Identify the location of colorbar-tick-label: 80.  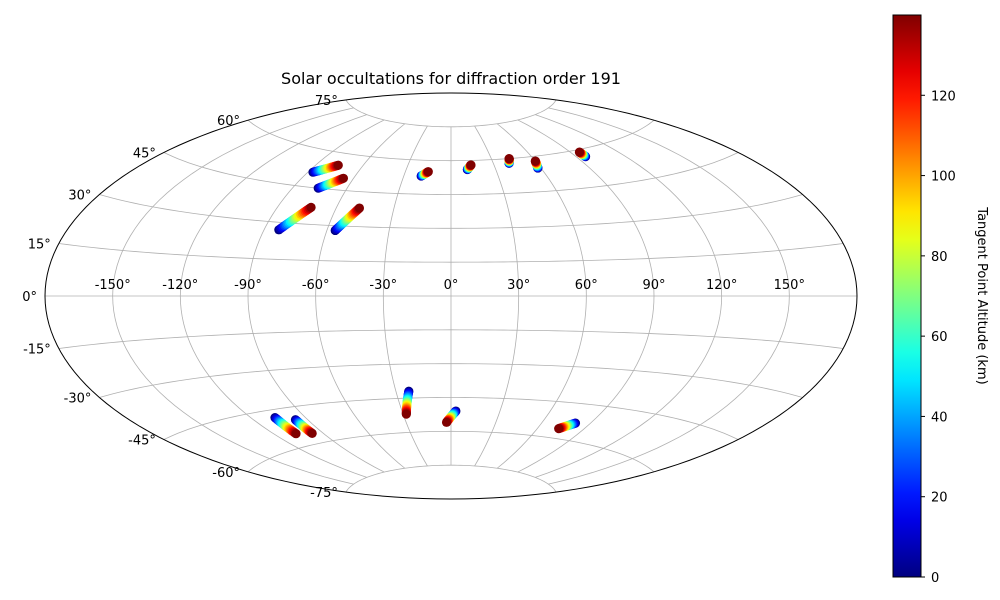
(939, 257).